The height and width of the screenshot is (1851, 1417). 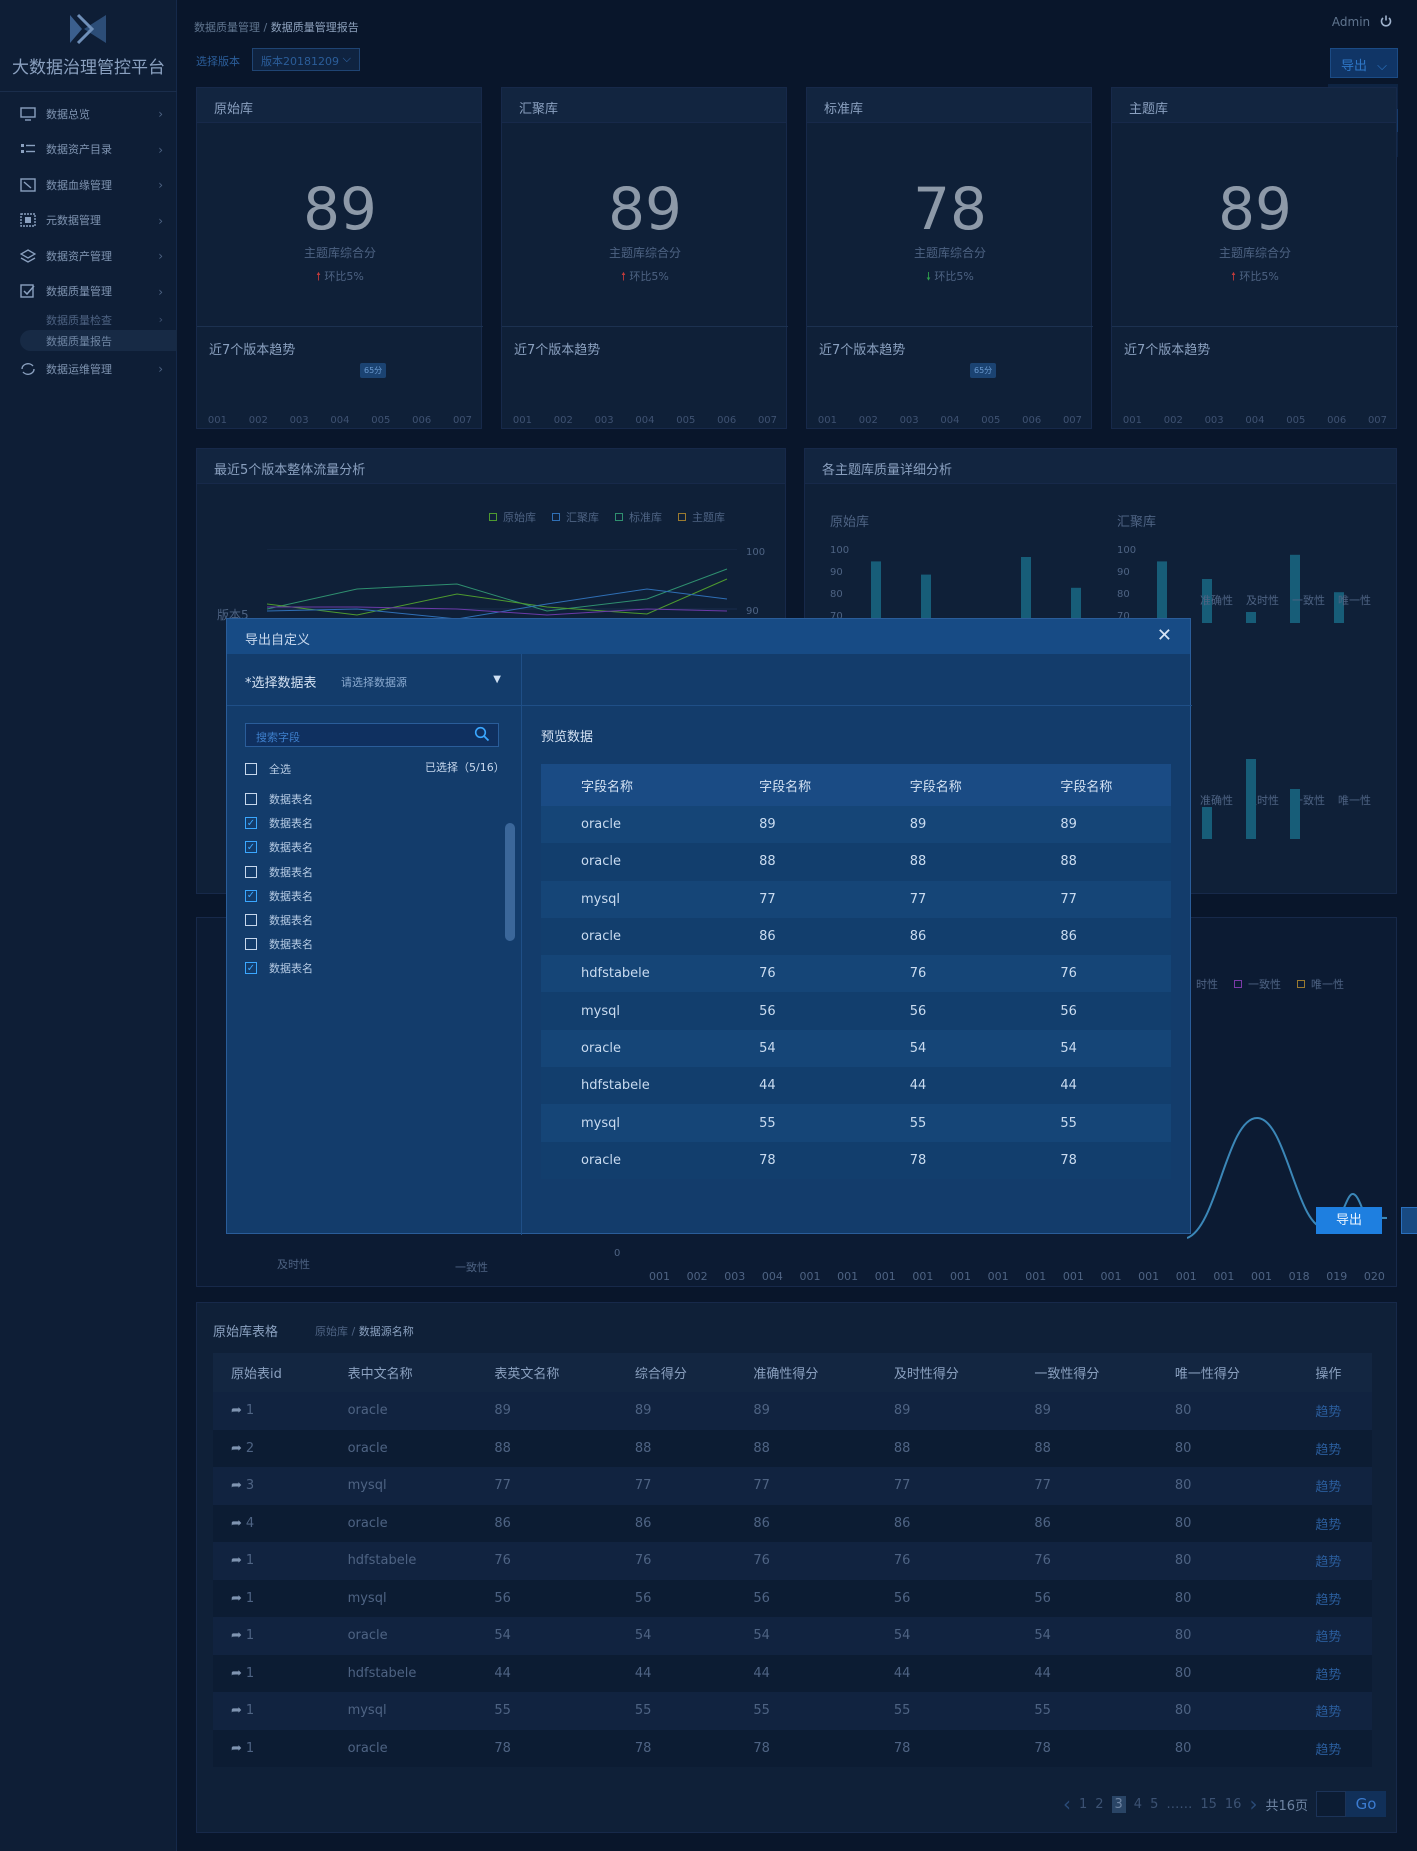 What do you see at coordinates (1331, 1804) in the screenshot?
I see `page-jump-input` at bounding box center [1331, 1804].